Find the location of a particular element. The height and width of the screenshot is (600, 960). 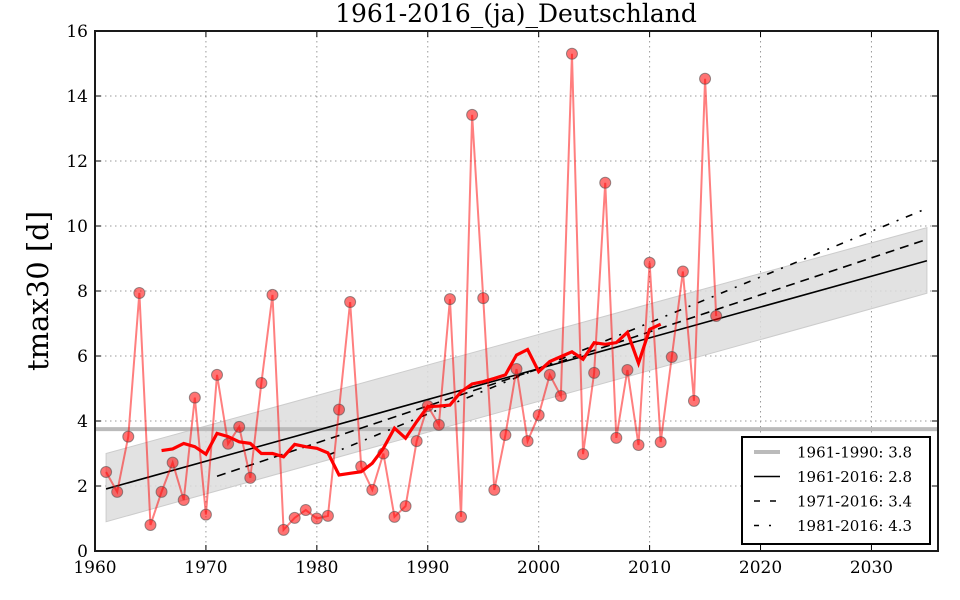

legend-box is located at coordinates (836, 490).